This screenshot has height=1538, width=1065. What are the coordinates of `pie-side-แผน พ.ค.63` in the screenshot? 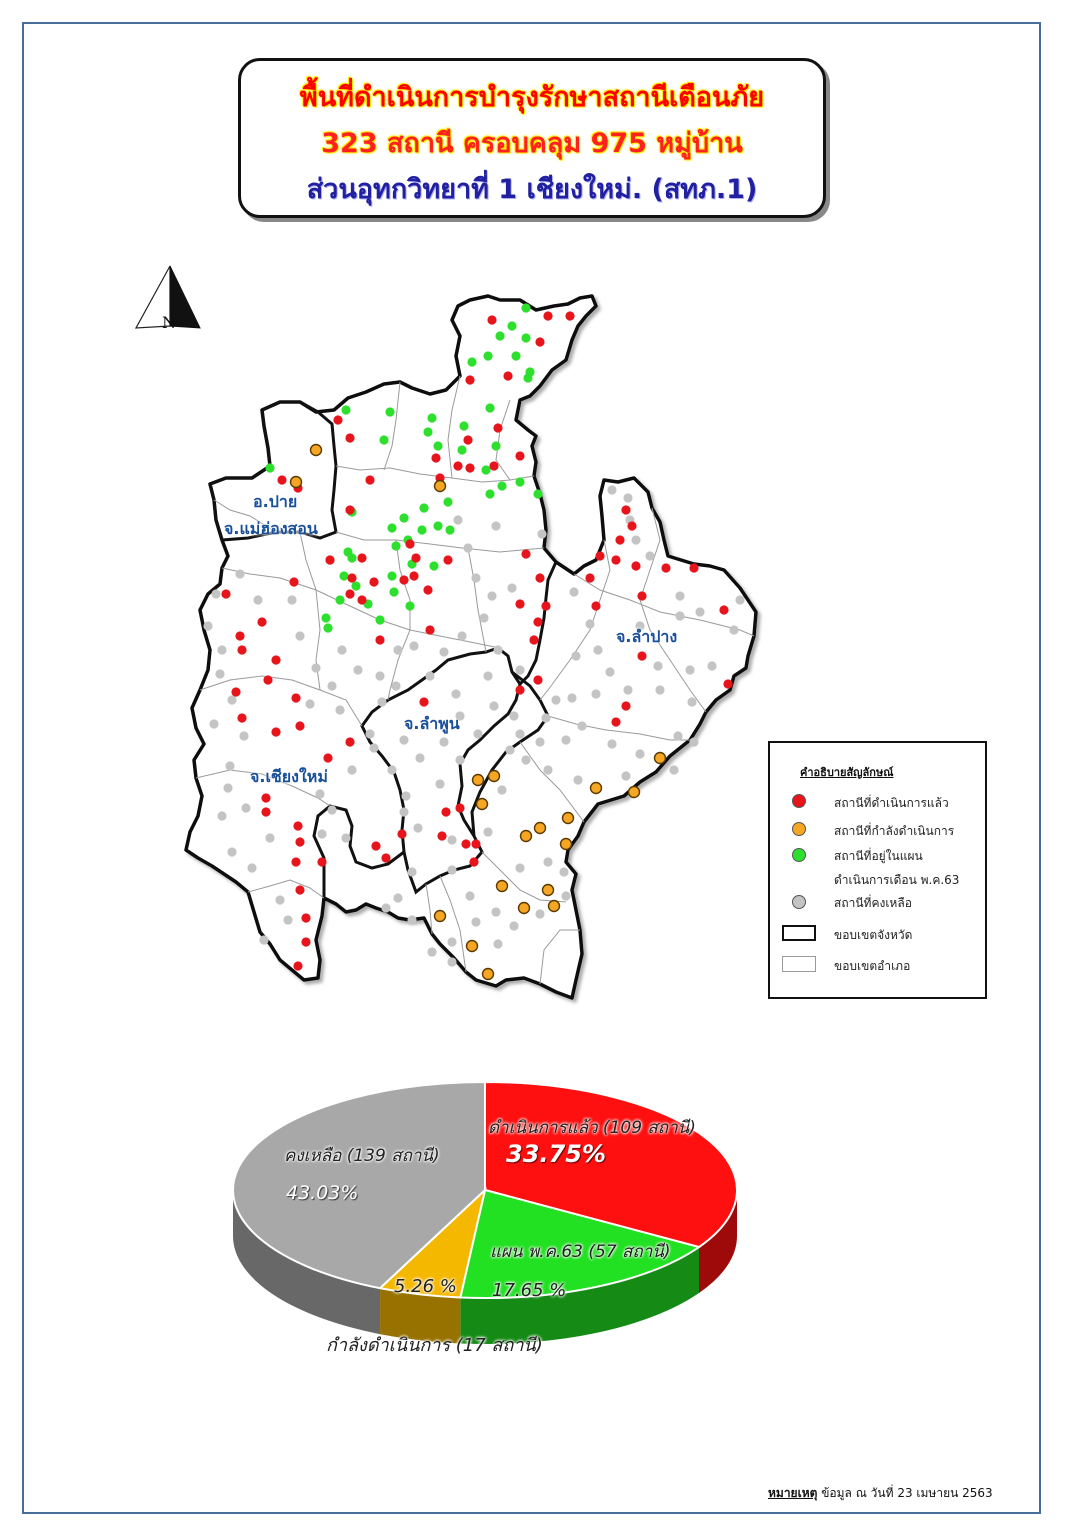 It's located at (579, 1295).